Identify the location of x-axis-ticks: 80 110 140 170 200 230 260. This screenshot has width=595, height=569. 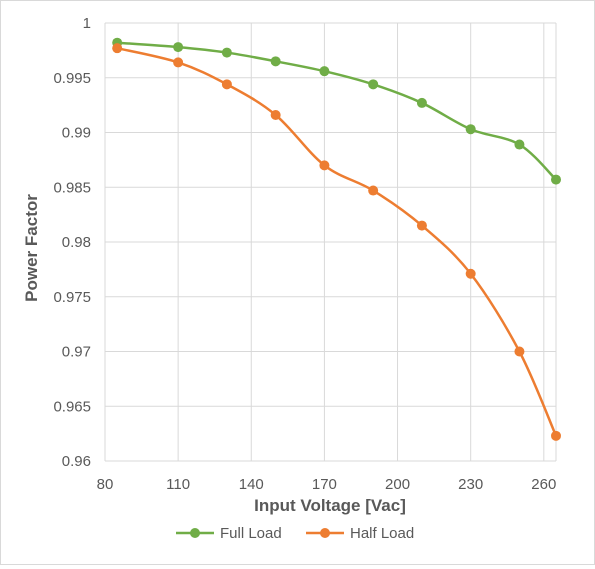
(327, 484).